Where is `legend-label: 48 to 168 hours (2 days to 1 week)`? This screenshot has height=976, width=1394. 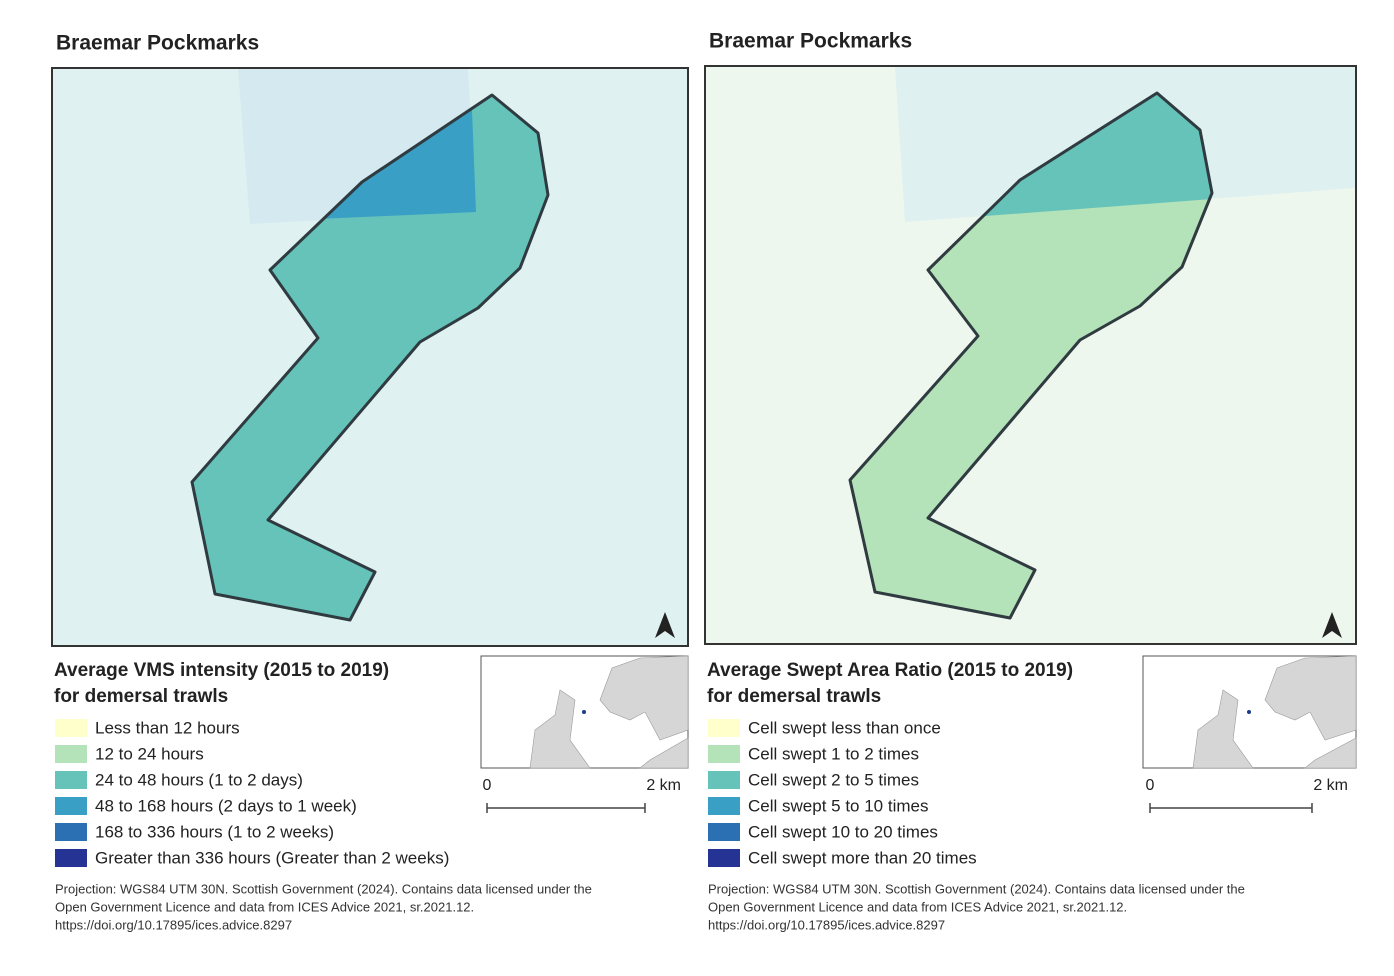 legend-label: 48 to 168 hours (2 days to 1 week) is located at coordinates (226, 805).